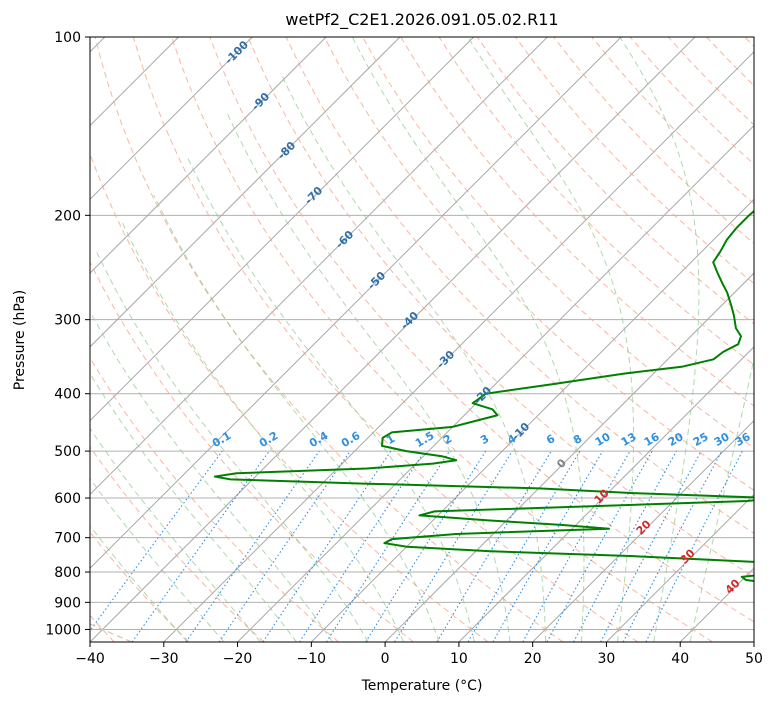 This screenshot has width=775, height=708. I want to click on mixing-ratio-label: 2, so click(447, 439).